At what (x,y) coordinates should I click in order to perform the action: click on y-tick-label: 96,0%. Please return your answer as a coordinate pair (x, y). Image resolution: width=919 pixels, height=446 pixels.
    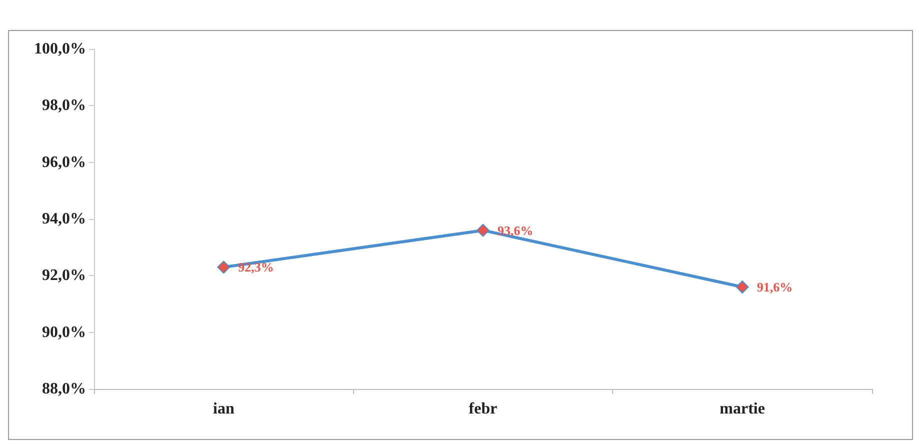
    Looking at the image, I should click on (64, 162).